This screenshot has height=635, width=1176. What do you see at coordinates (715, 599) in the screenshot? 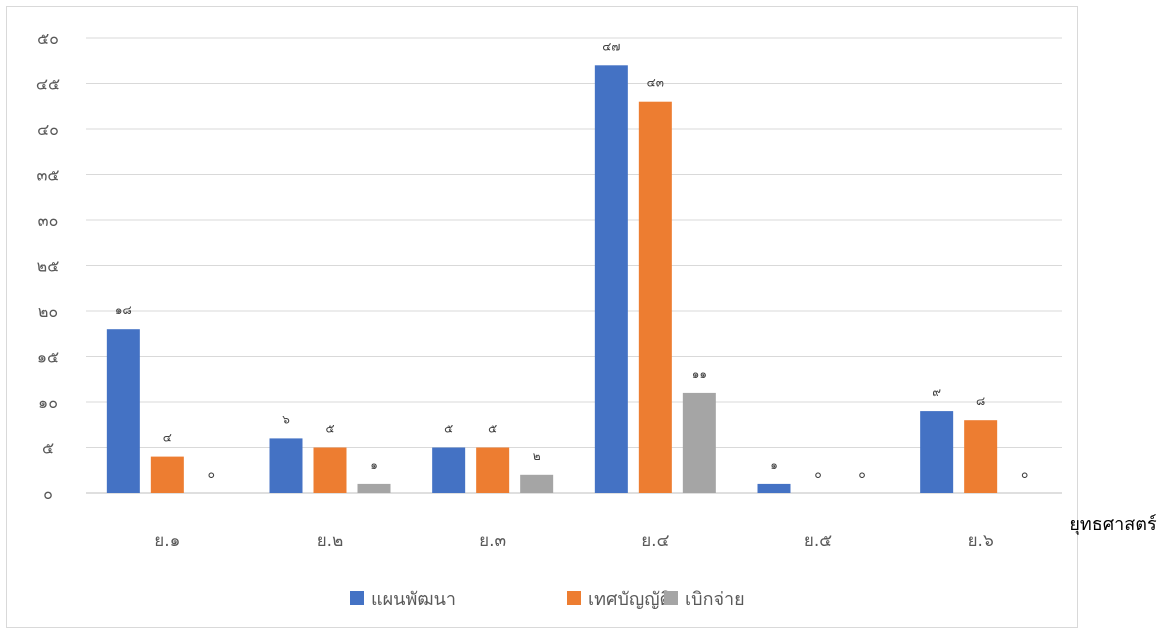
I see `legend-label: เบิกจ่าย` at bounding box center [715, 599].